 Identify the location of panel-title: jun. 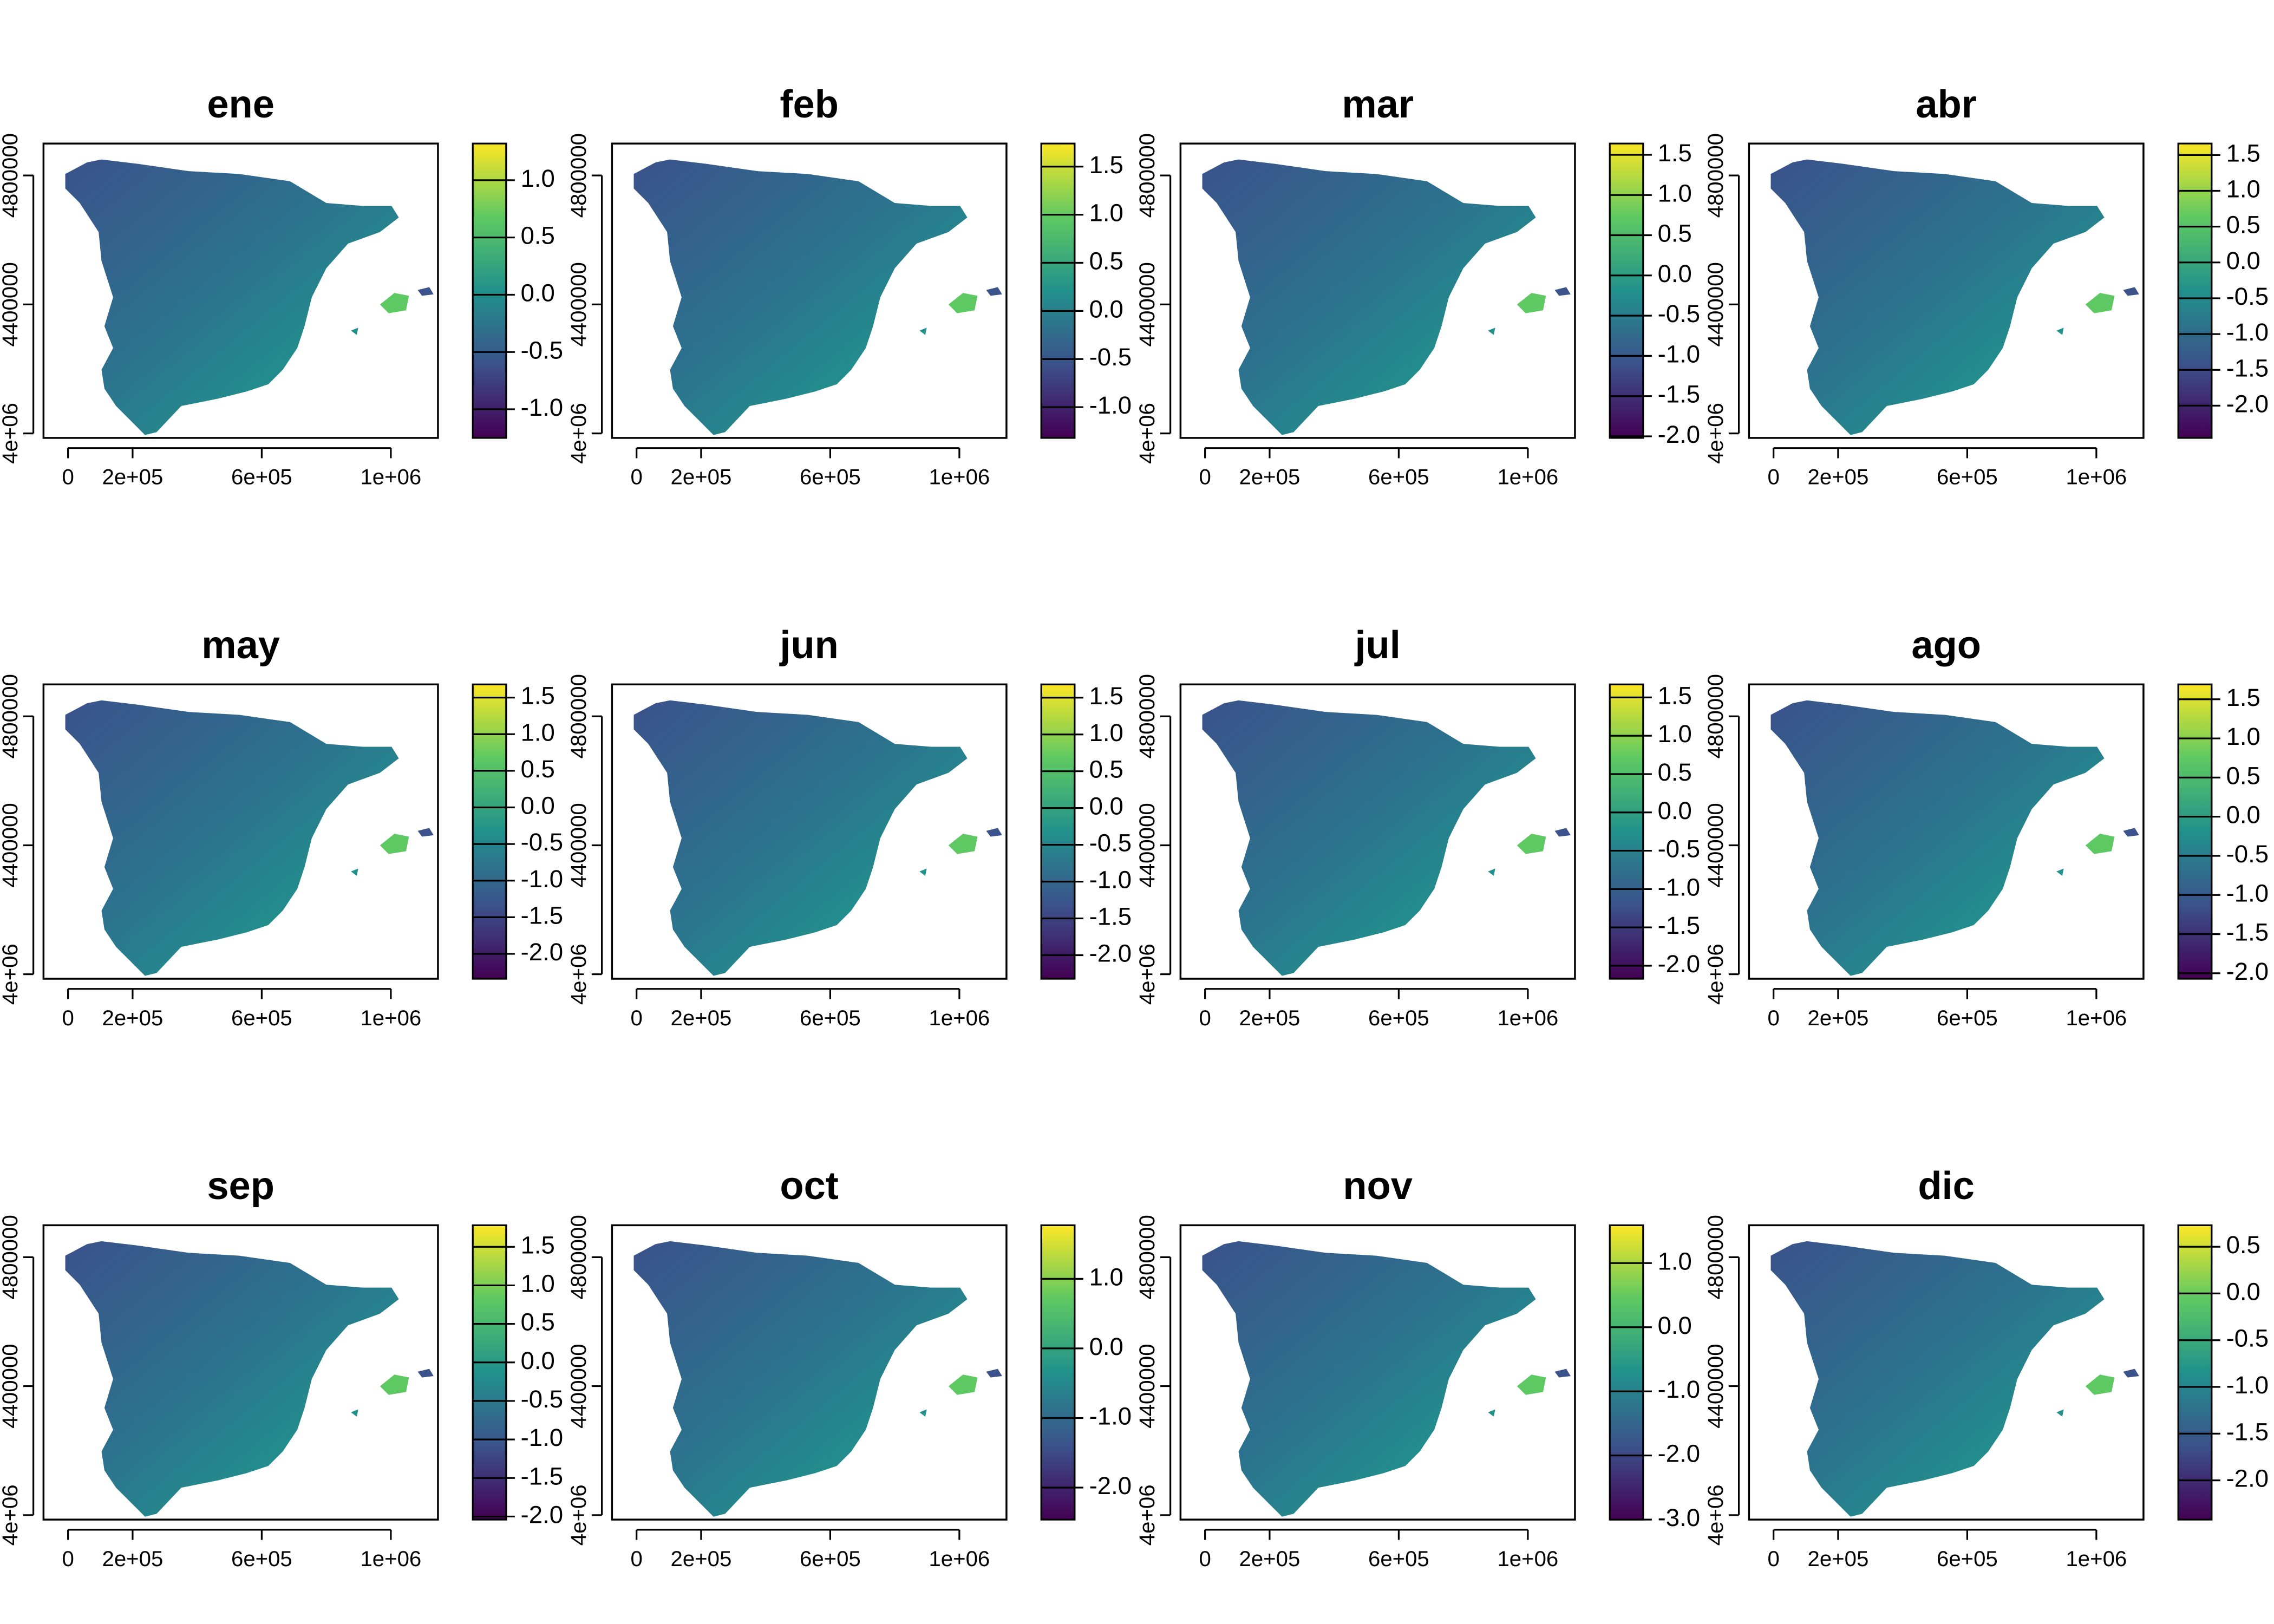
(809, 645).